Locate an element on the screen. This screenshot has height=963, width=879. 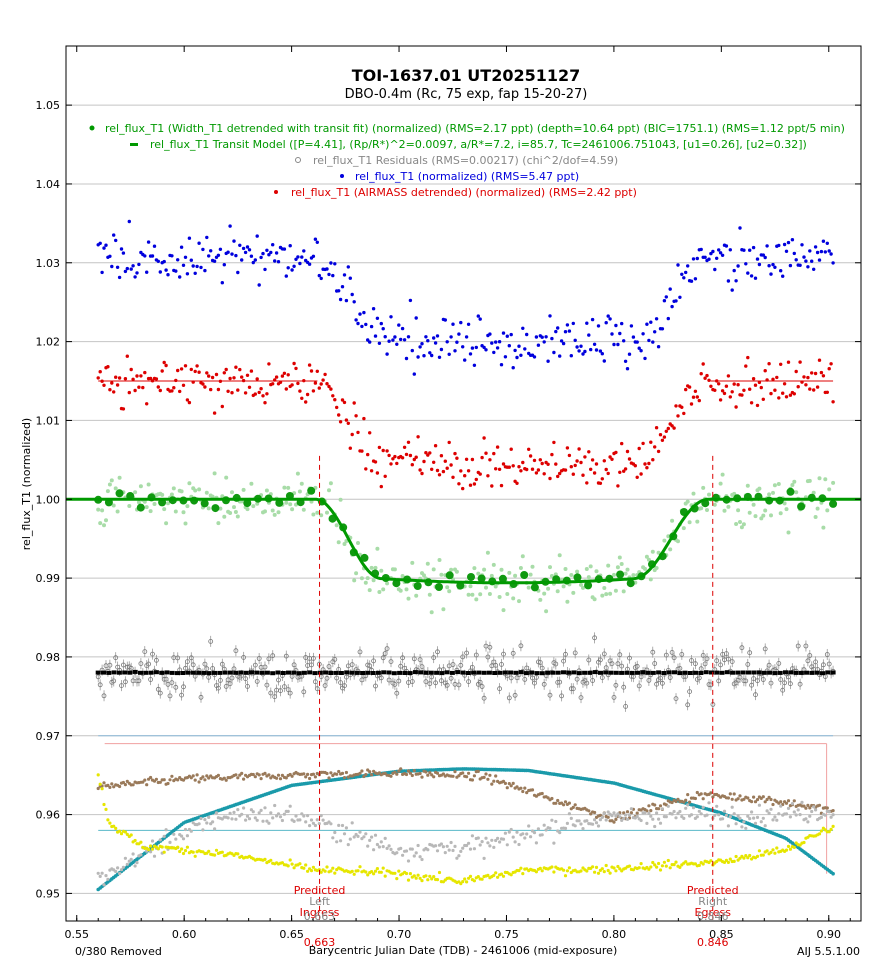
green-binned-point is located at coordinates (620, 574).